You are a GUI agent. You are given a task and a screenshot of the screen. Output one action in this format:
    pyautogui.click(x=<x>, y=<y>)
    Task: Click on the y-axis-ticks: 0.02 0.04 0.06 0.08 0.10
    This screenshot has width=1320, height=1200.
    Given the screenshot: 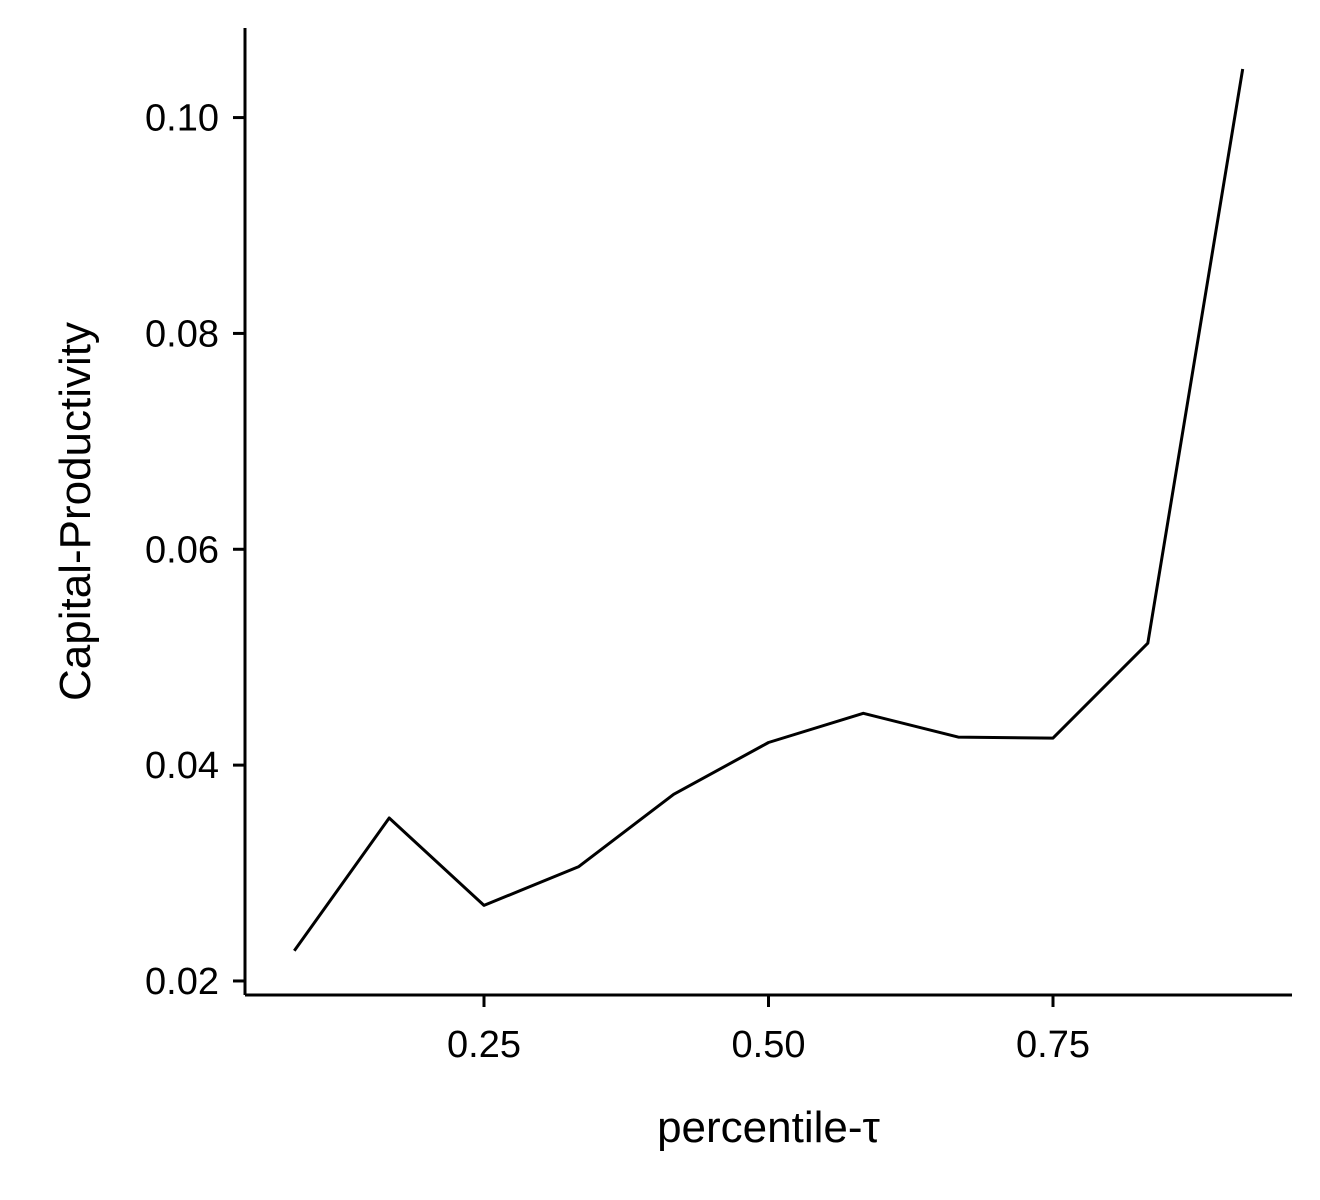 What is the action you would take?
    pyautogui.click(x=195, y=550)
    